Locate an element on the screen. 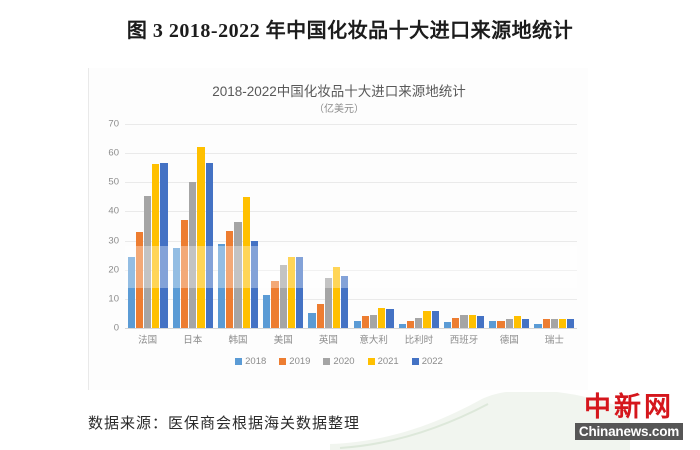 The image size is (700, 450). x-axis-label: 韩国 is located at coordinates (238, 340).